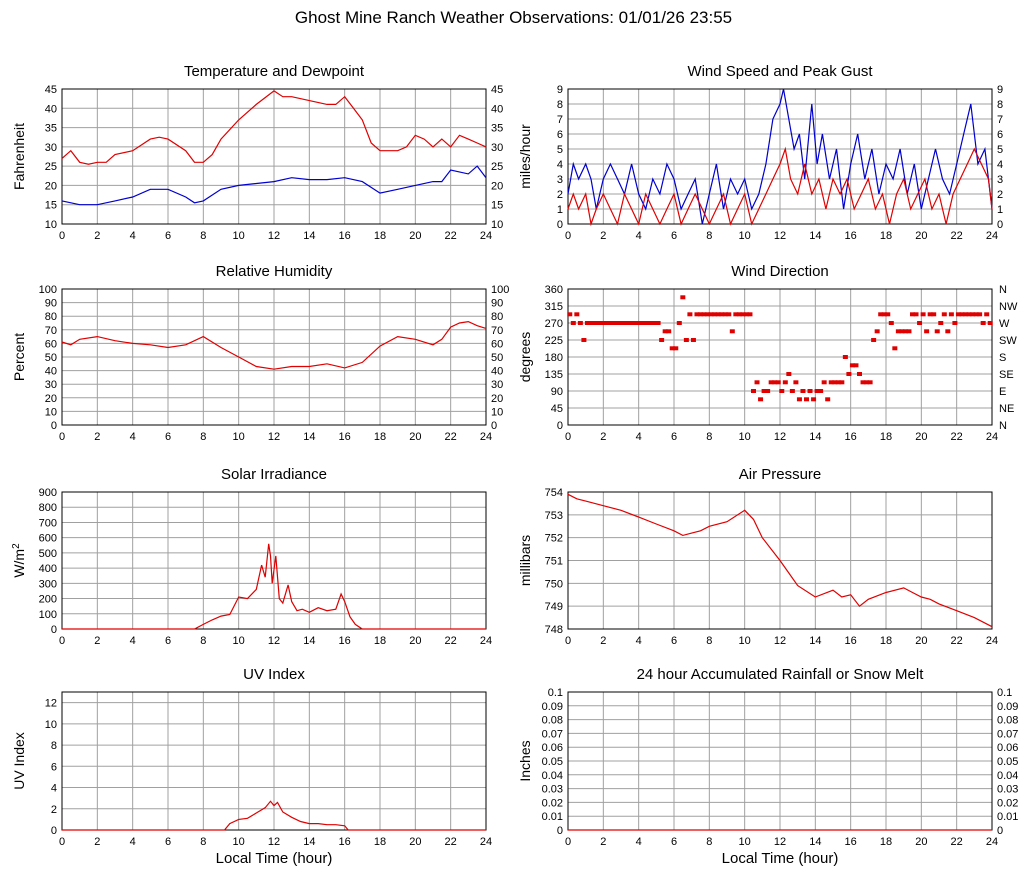 The height and width of the screenshot is (878, 1027). I want to click on y-tick-label-right: 0.06, so click(1007, 748).